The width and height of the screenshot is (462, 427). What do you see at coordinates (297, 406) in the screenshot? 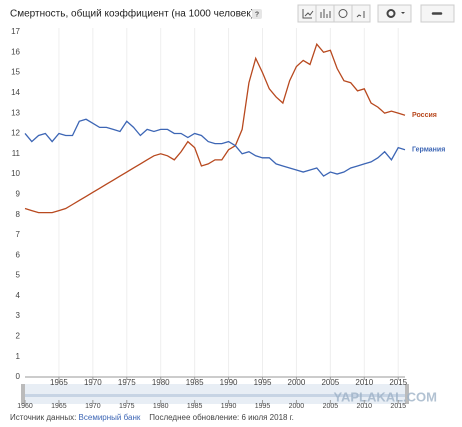
I see `timeline-label: 2000` at bounding box center [297, 406].